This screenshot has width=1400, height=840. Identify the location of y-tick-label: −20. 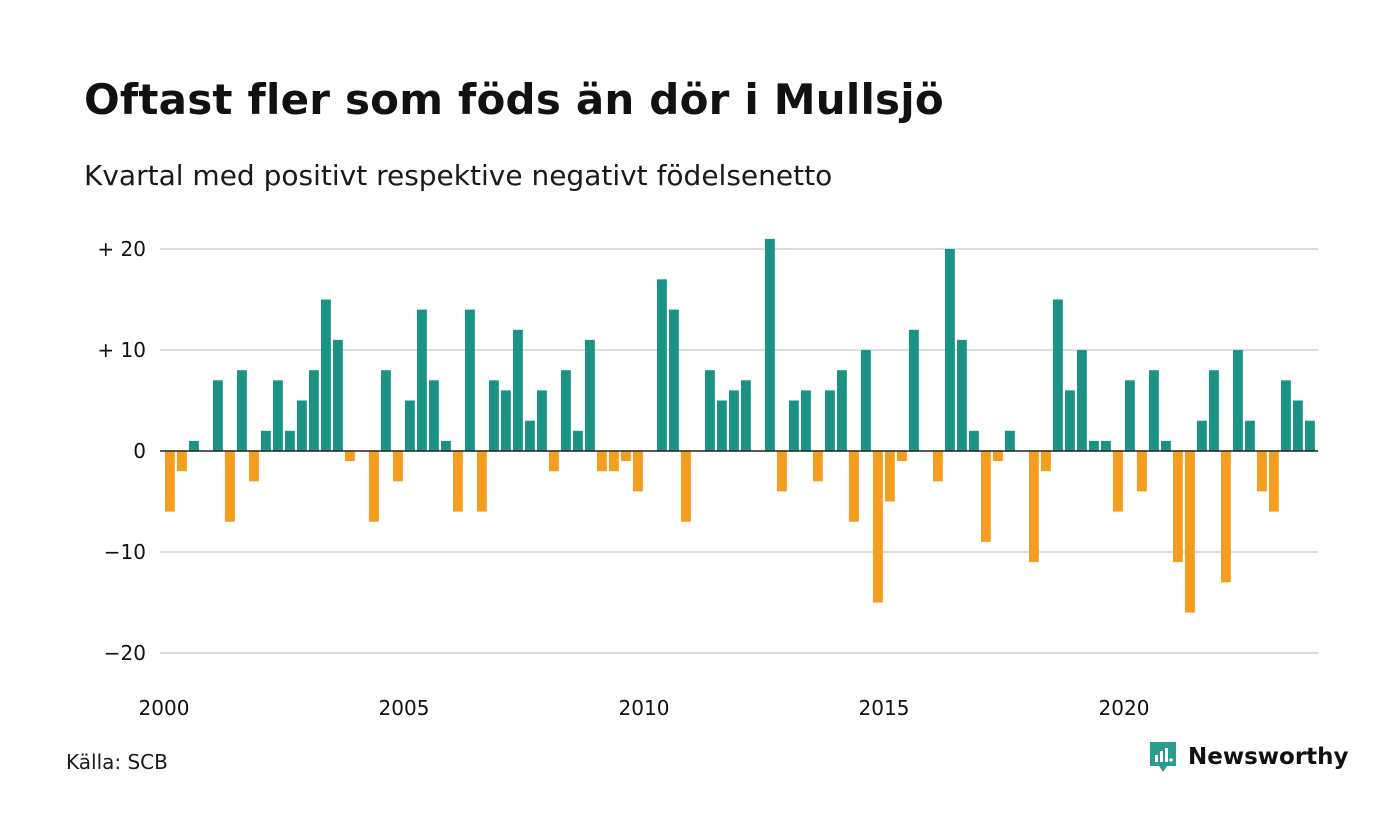
(125, 653).